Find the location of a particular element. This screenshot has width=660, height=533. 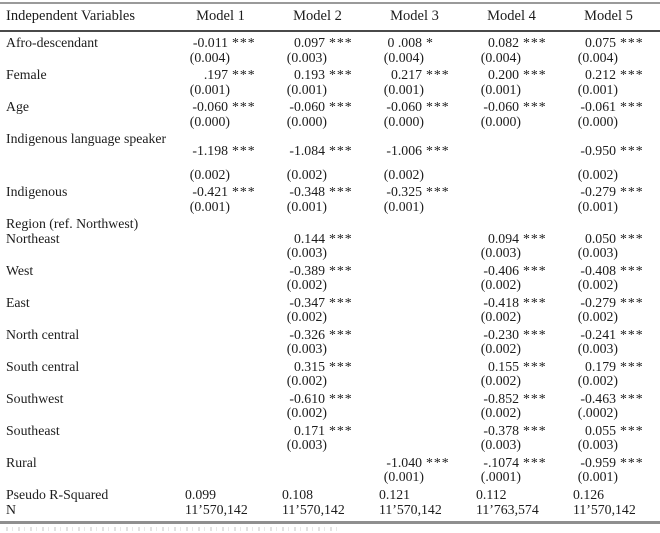

coef-value: -0.463 is located at coordinates (598, 398).